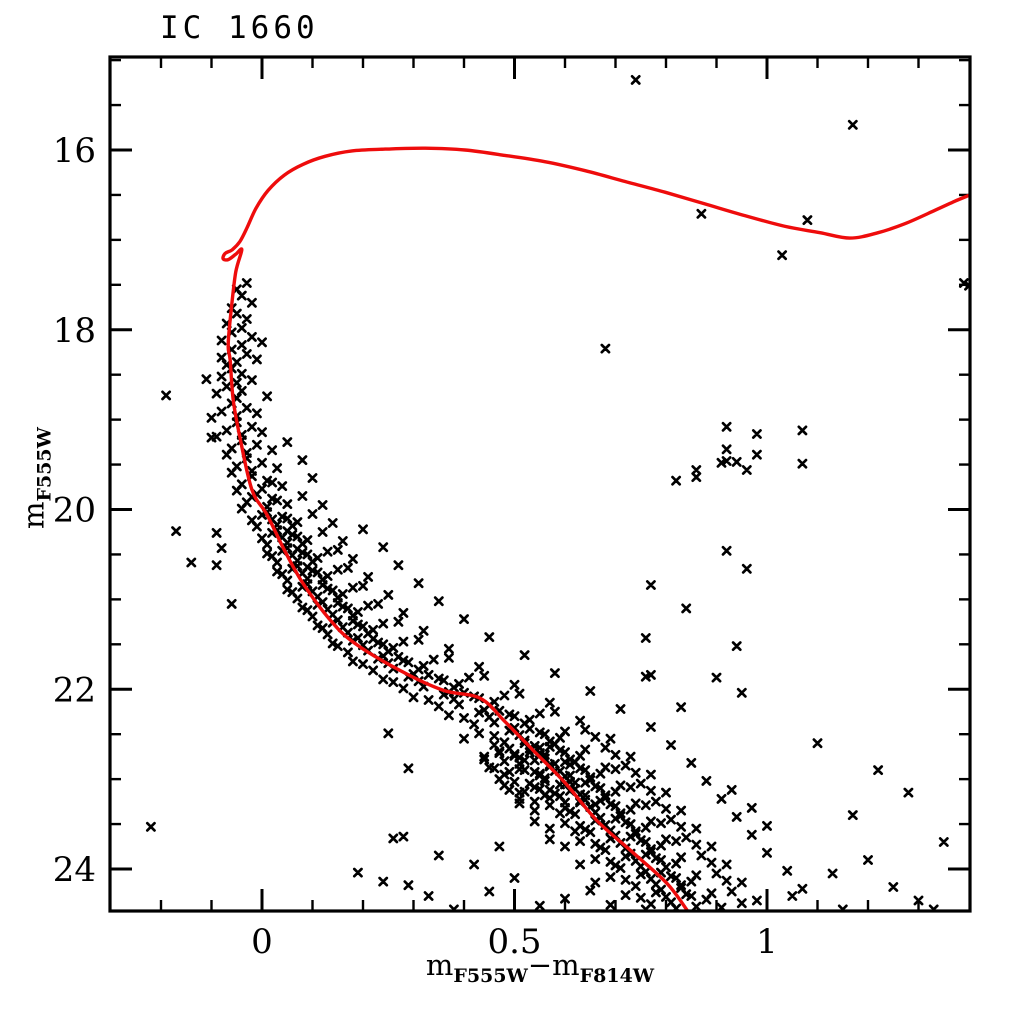 The width and height of the screenshot is (1024, 1024). What do you see at coordinates (514, 942) in the screenshot?
I see `x-tick-label: 0.5` at bounding box center [514, 942].